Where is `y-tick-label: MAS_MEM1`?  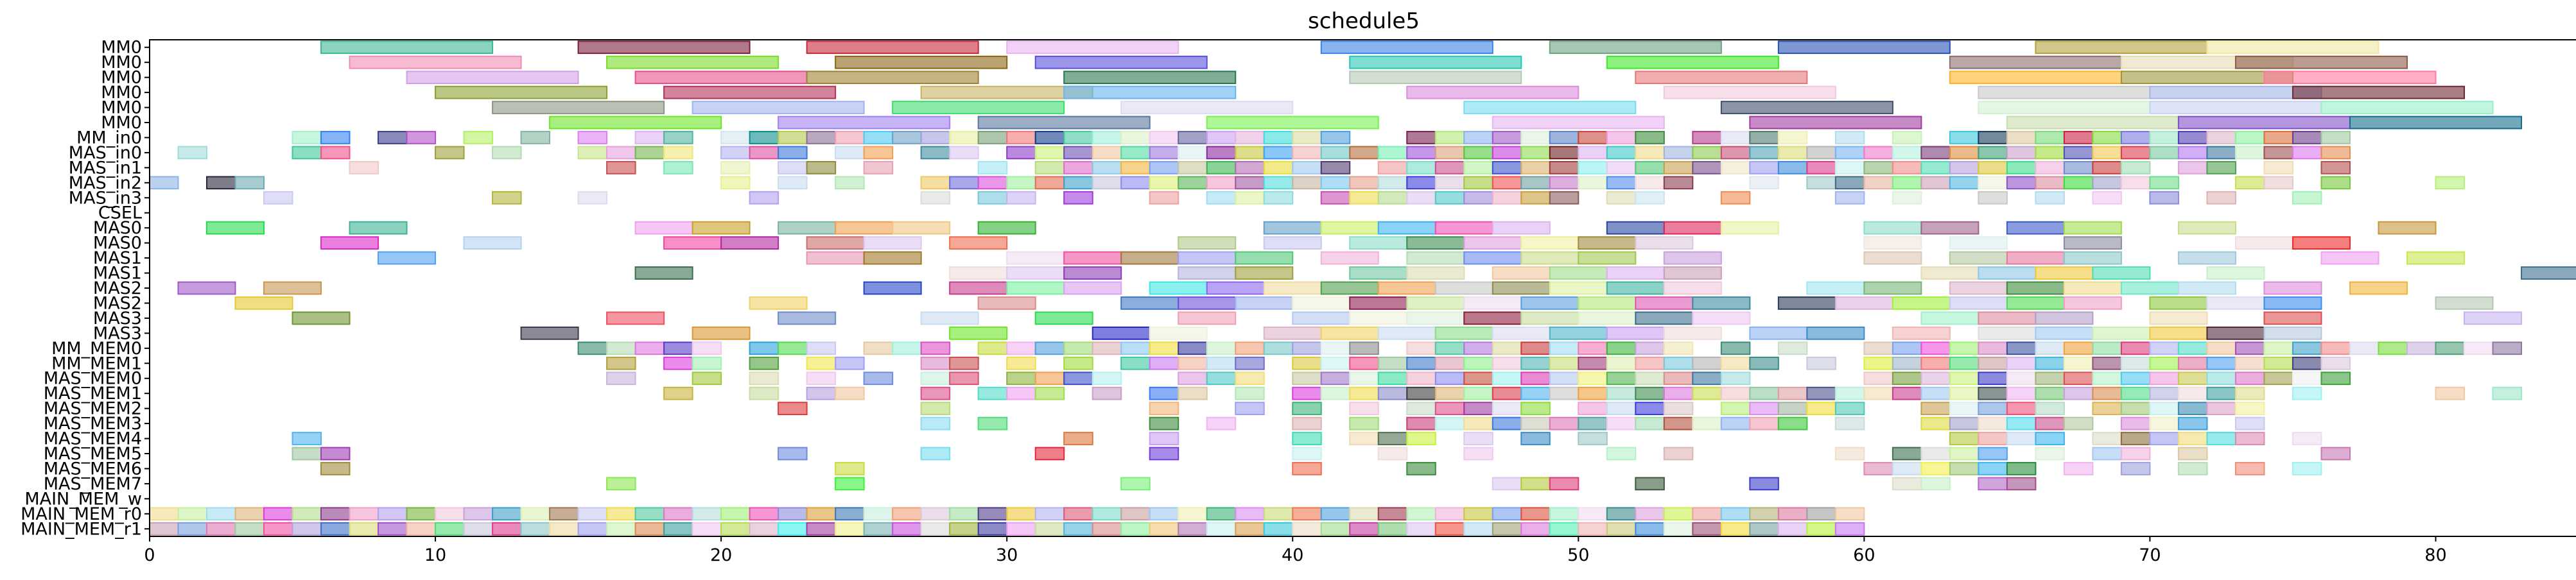
y-tick-label: MAS_MEM1 is located at coordinates (93, 394).